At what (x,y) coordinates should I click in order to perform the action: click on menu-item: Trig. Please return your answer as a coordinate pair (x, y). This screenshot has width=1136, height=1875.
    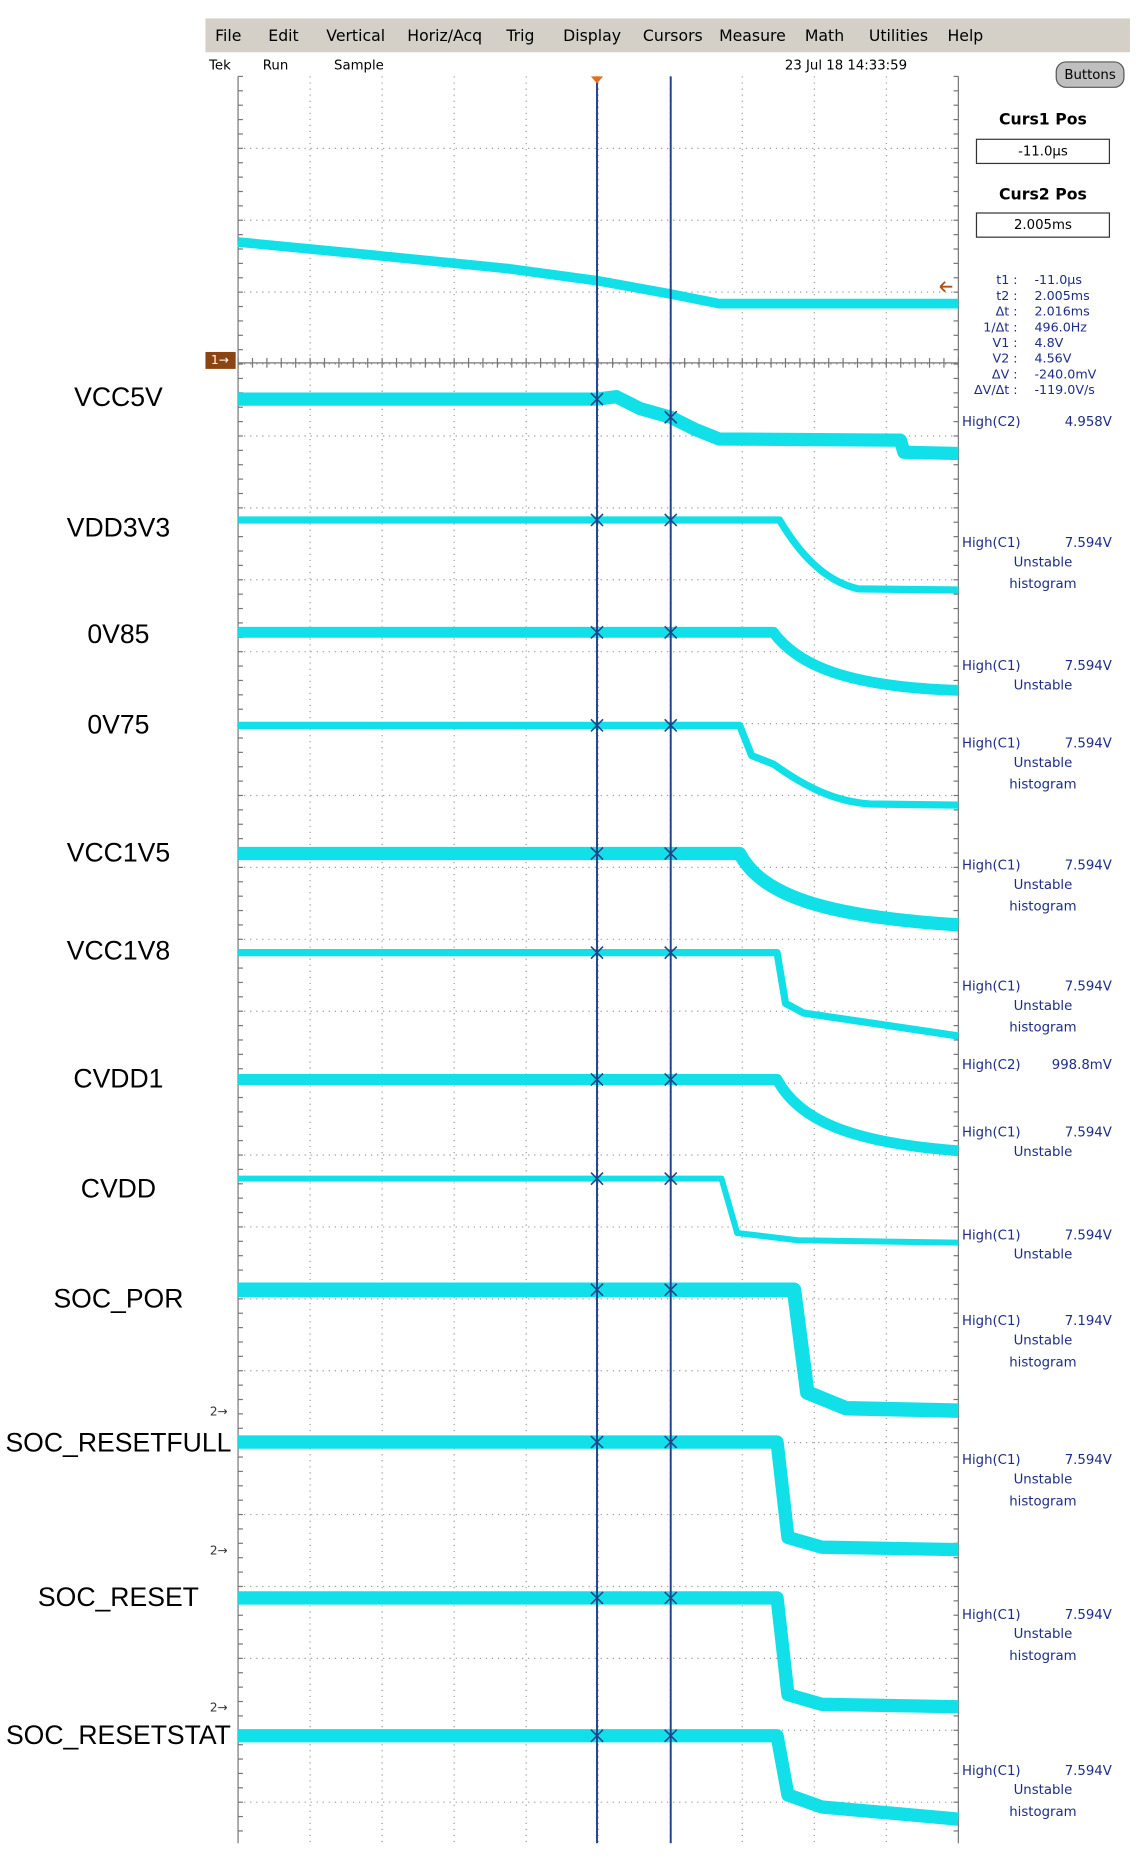
    Looking at the image, I should click on (519, 35).